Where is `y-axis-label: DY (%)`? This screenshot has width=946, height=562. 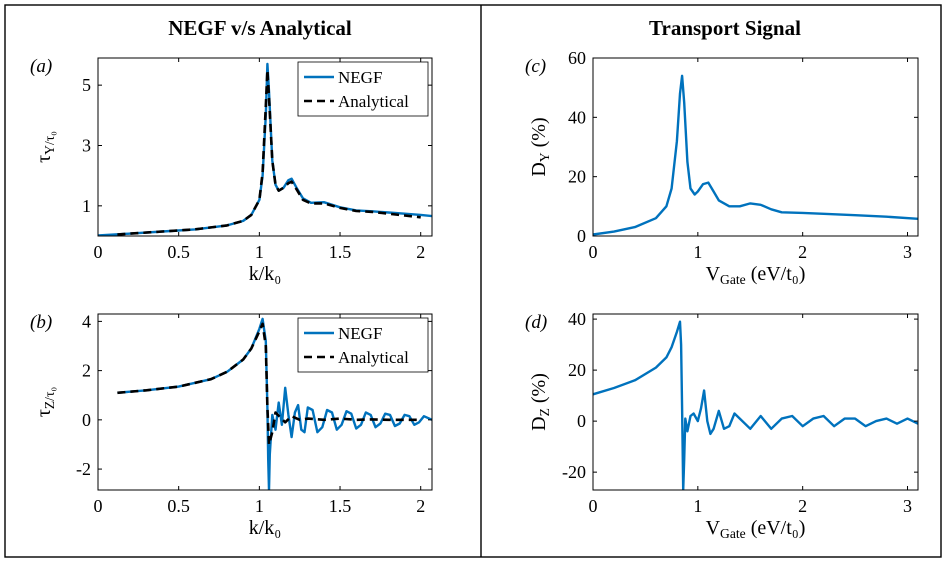
y-axis-label: DY (%) is located at coordinates (540, 146).